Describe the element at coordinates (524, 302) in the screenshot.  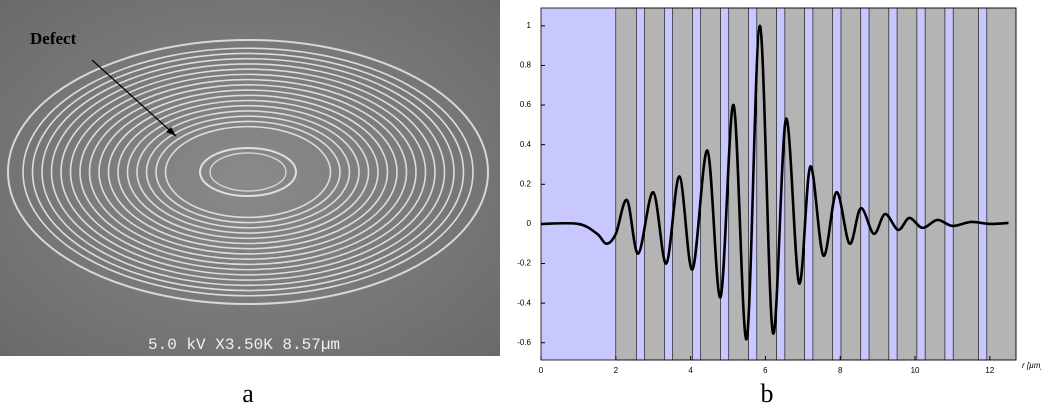
I see `y-tick-label: -0.4` at that location.